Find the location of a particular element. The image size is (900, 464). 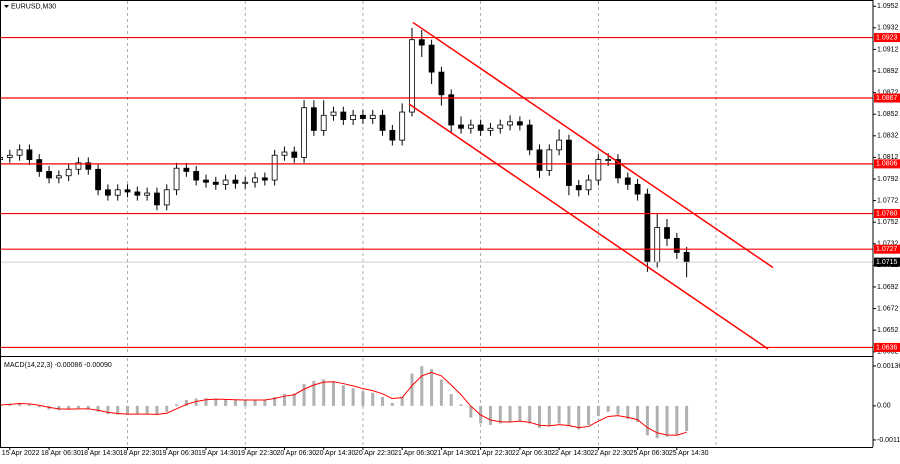

level-label: 1.0806 is located at coordinates (887, 164).